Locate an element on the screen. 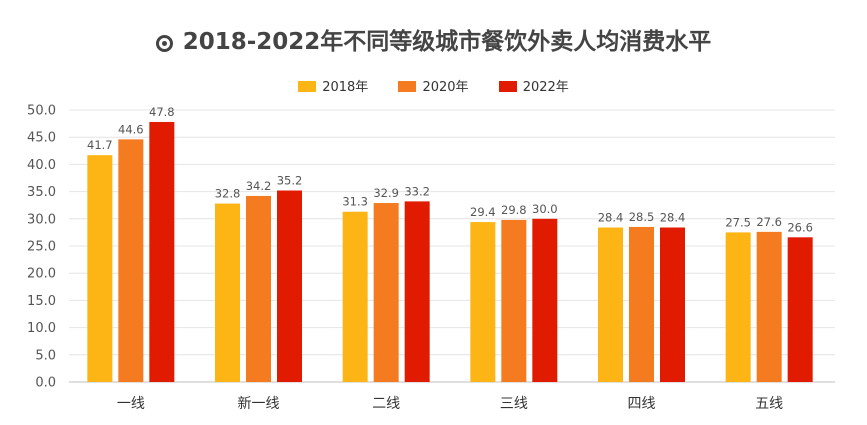 The width and height of the screenshot is (867, 425). y-tick-label: 10.0 is located at coordinates (41, 328).